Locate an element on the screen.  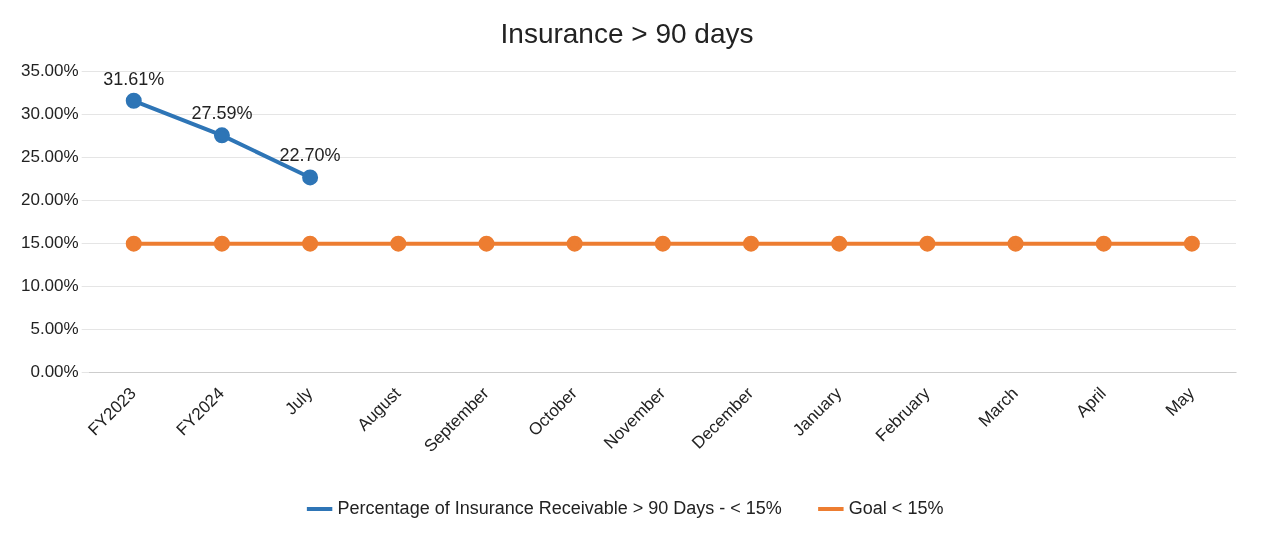
data-label: 31.61% is located at coordinates (134, 78).